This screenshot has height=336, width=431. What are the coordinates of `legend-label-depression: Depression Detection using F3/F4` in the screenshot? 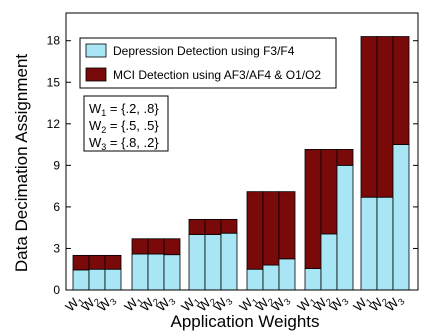 It's located at (204, 51).